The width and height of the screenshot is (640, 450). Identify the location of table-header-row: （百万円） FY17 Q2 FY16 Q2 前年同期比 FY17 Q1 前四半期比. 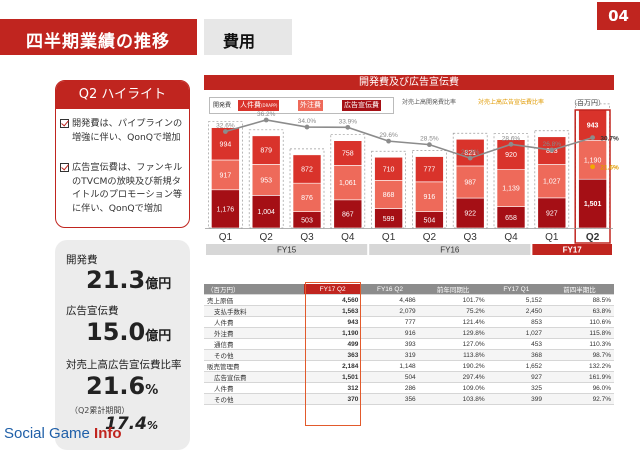
(409, 290).